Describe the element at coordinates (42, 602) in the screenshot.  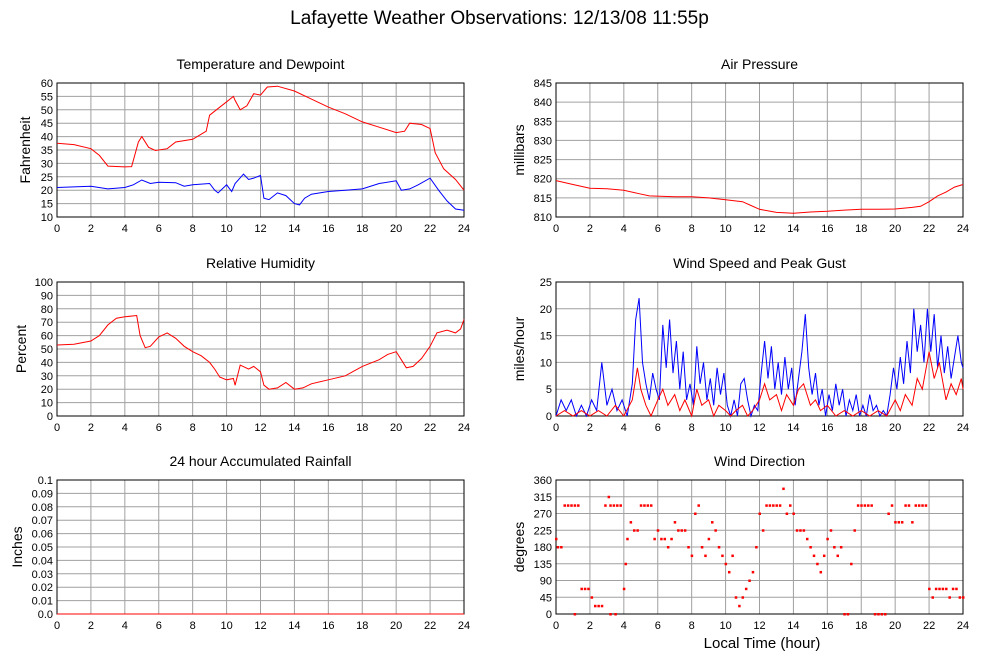
I see `y-tick-label: 0.01` at that location.